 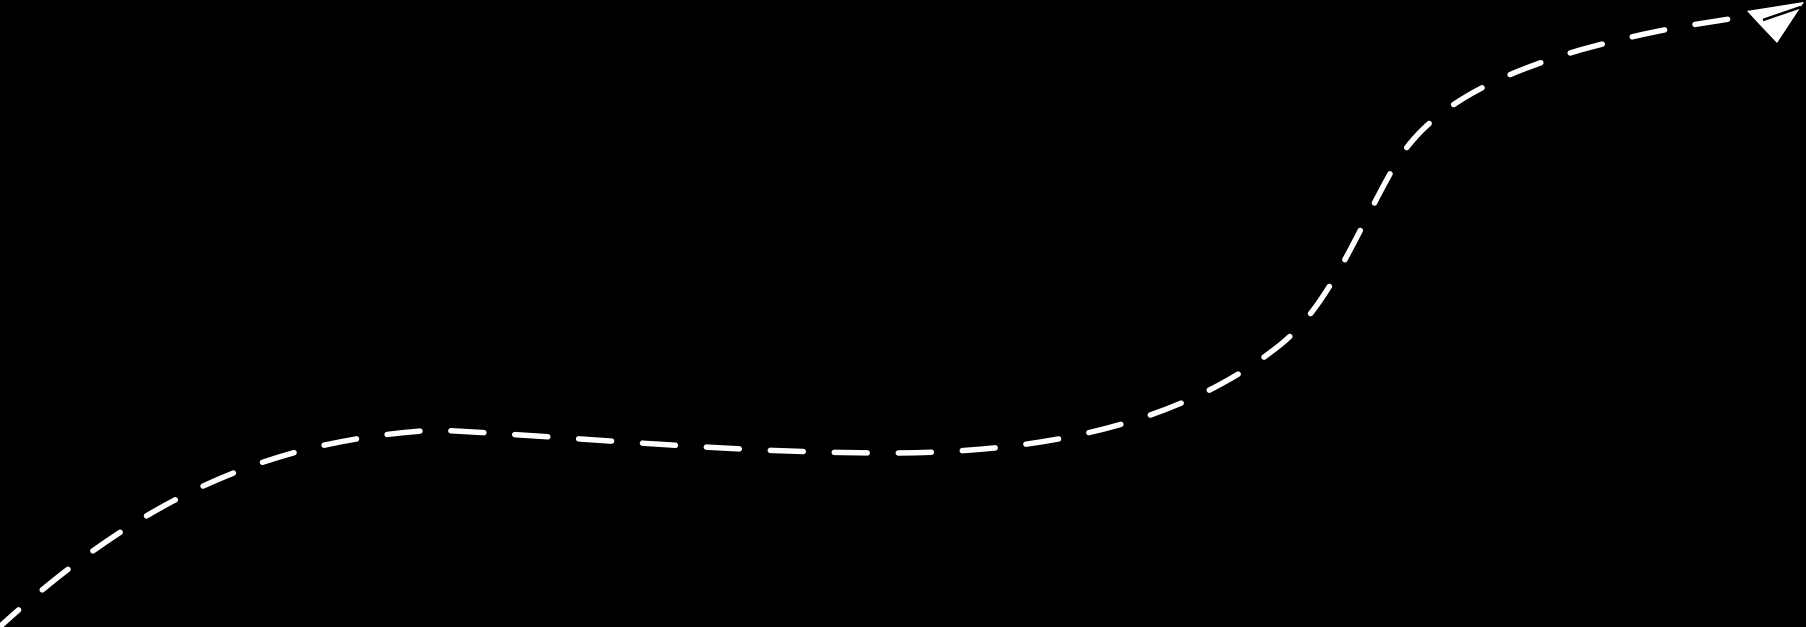 What do you see at coordinates (1782, 13) in the screenshot?
I see `paper-plane-fold-line` at bounding box center [1782, 13].